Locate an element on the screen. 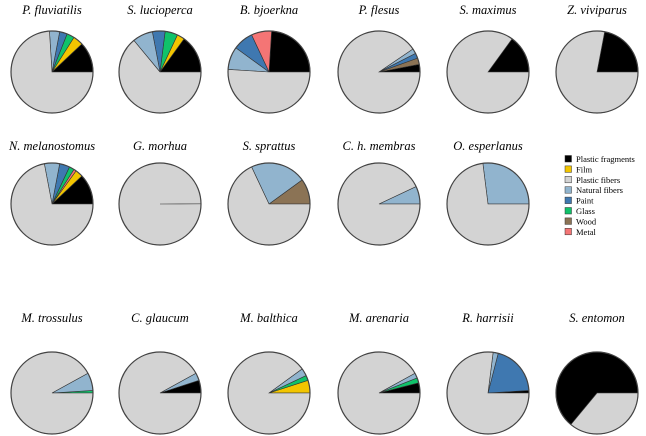 The image size is (646, 436). pie-p-flesus: P. flesus is located at coordinates (379, 58).